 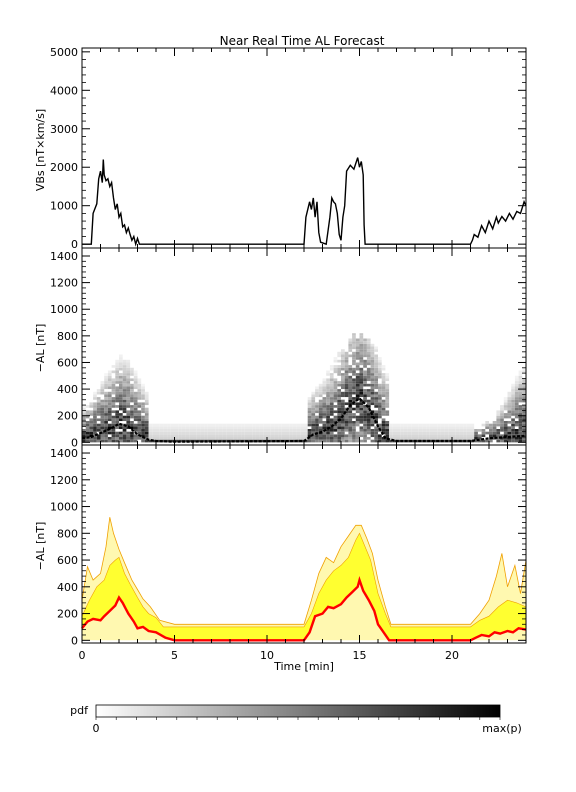 I want to click on al-pdf-ytick-label-5: 1000, so click(x=64, y=309).